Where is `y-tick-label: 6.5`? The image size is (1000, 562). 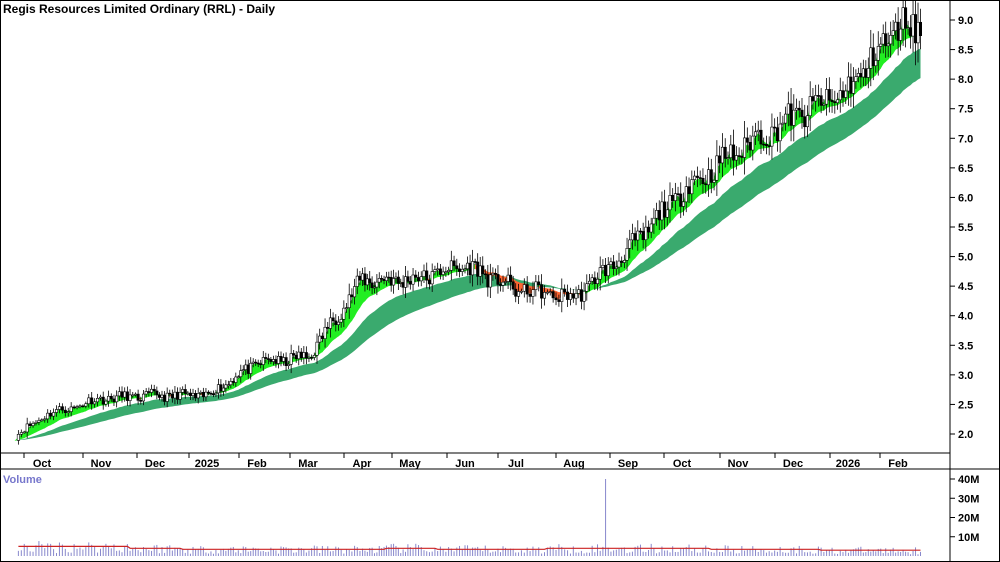 y-tick-label: 6.5 is located at coordinates (965, 169).